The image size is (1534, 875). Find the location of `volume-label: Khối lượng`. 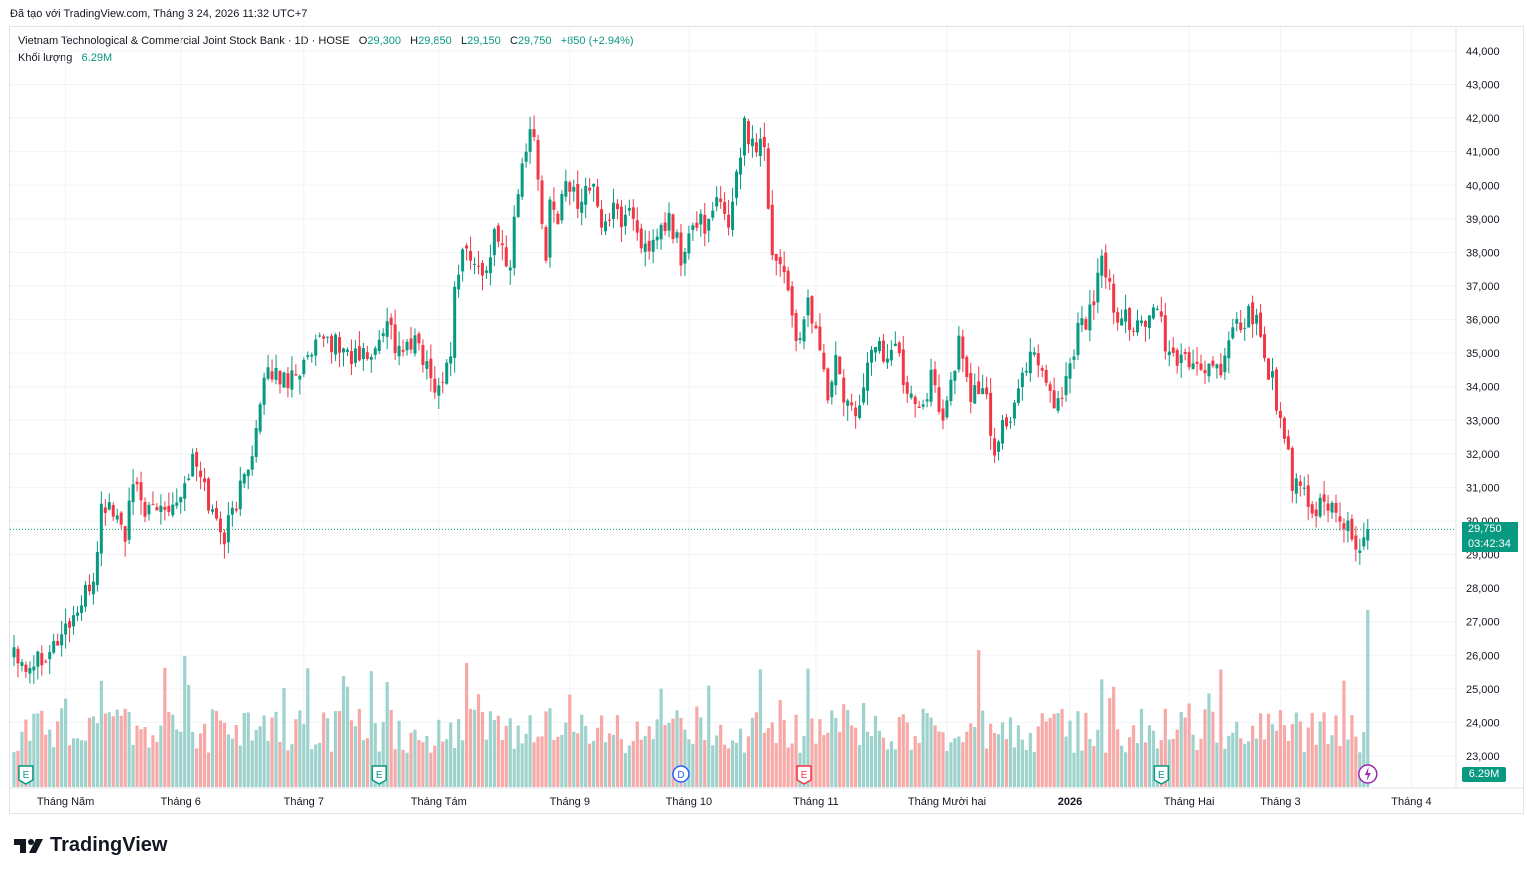

volume-label: Khối lượng is located at coordinates (45, 58).